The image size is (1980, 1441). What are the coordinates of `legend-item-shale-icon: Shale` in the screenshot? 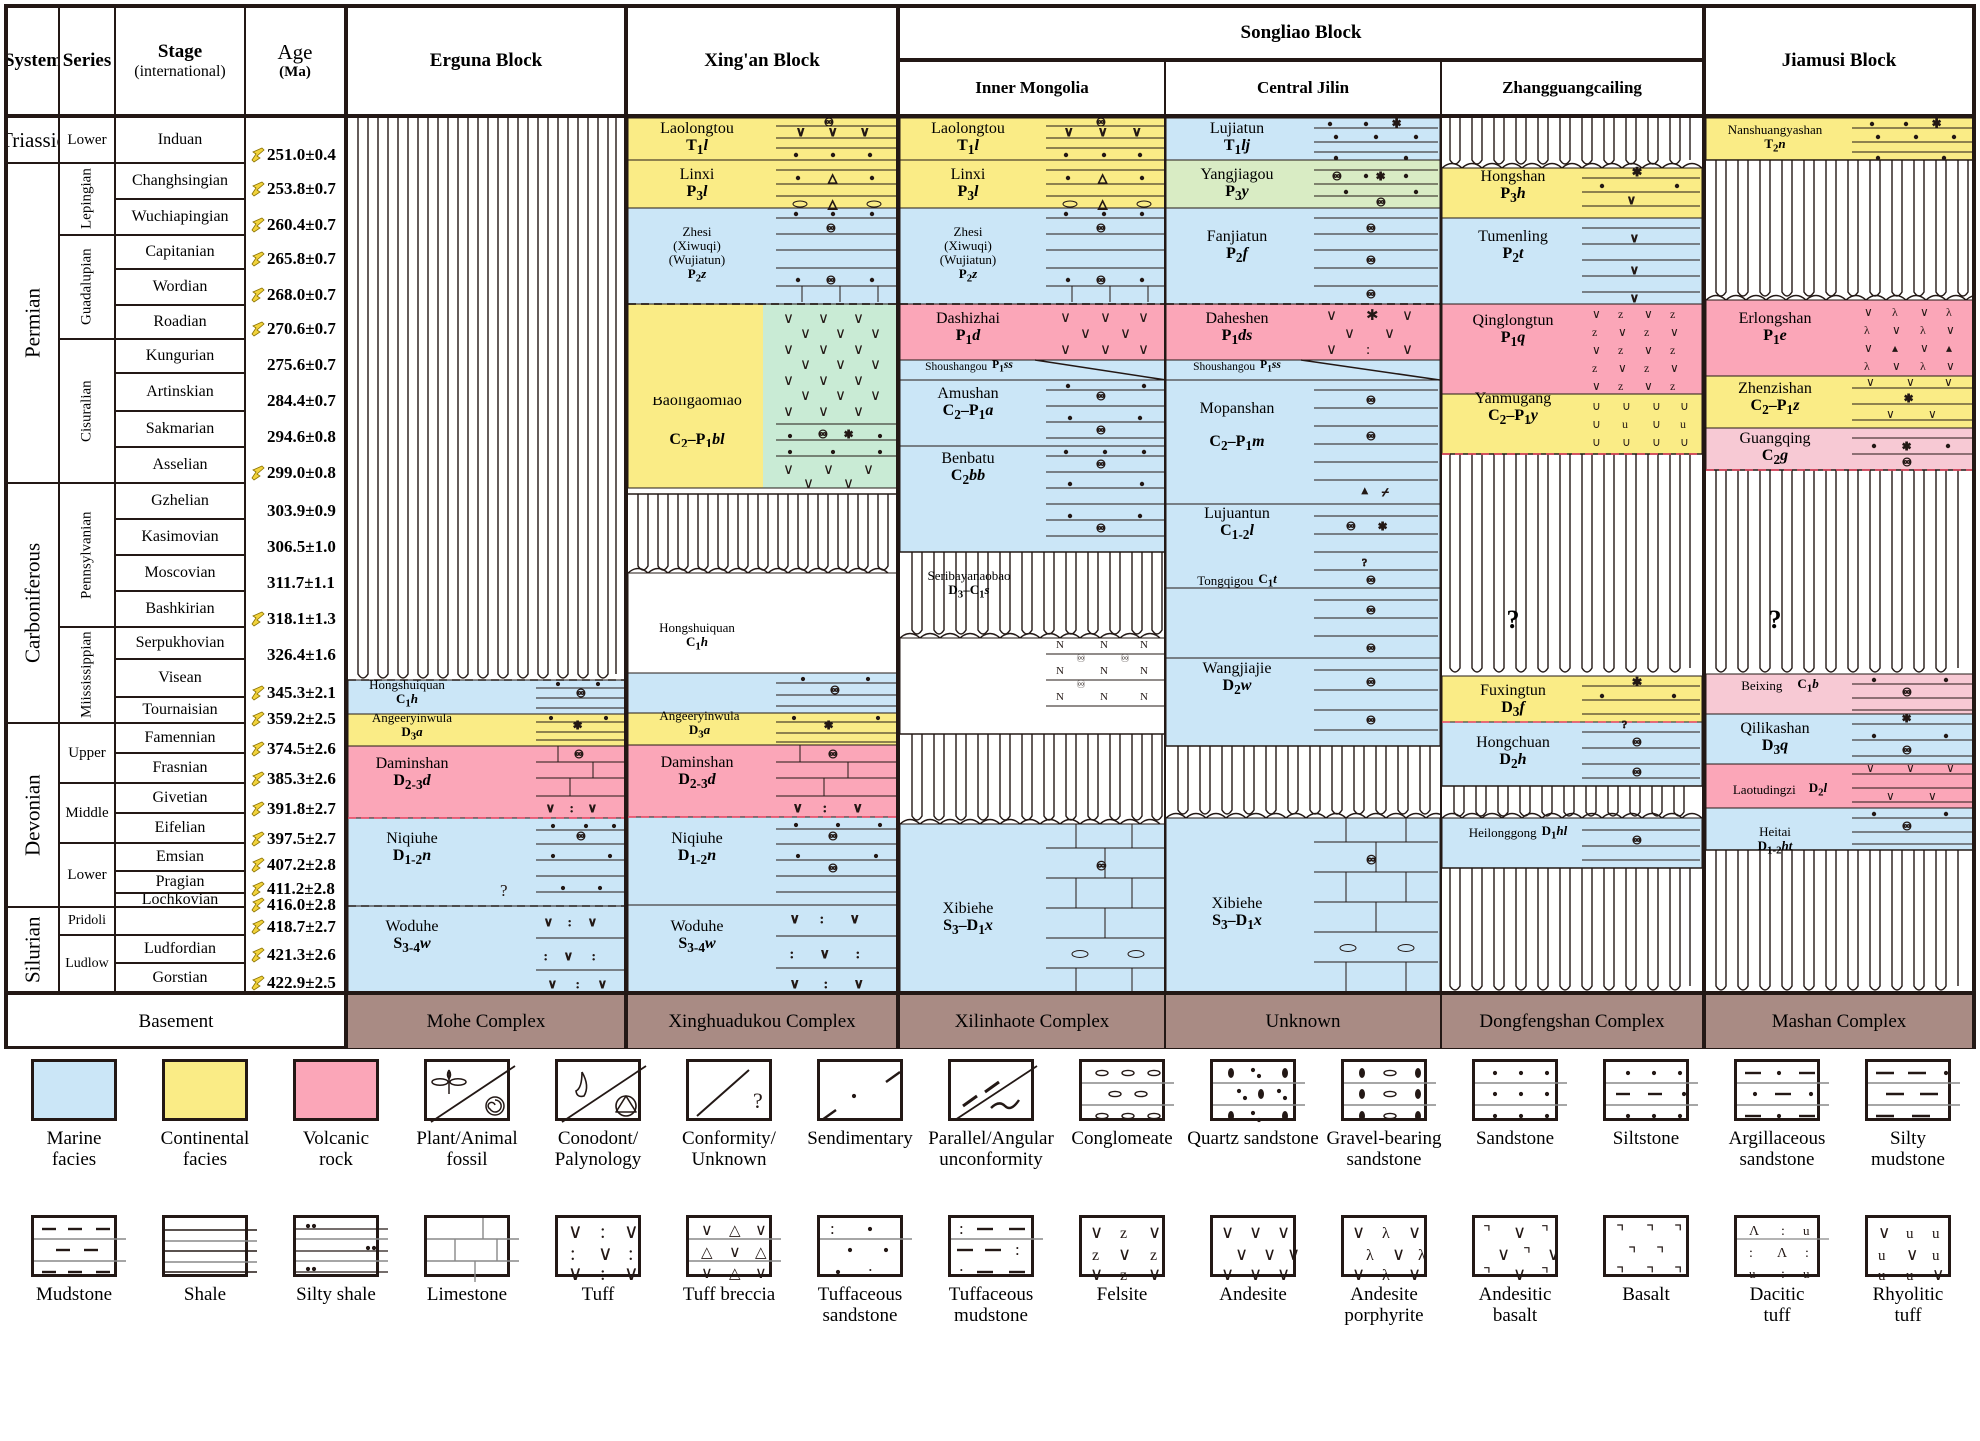 It's located at (205, 1260).